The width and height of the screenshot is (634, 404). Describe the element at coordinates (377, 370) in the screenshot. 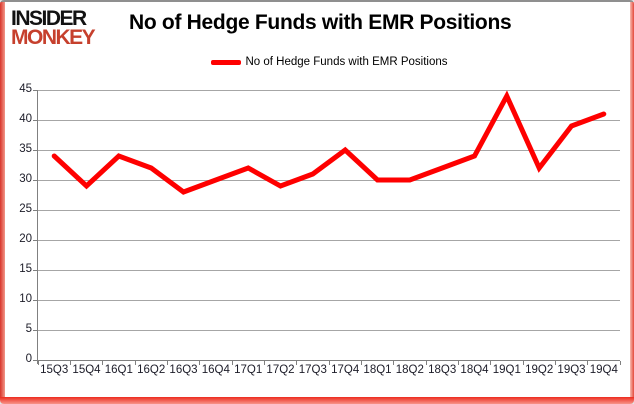

I see `x-axis-label-18Q1: 18Q1` at that location.